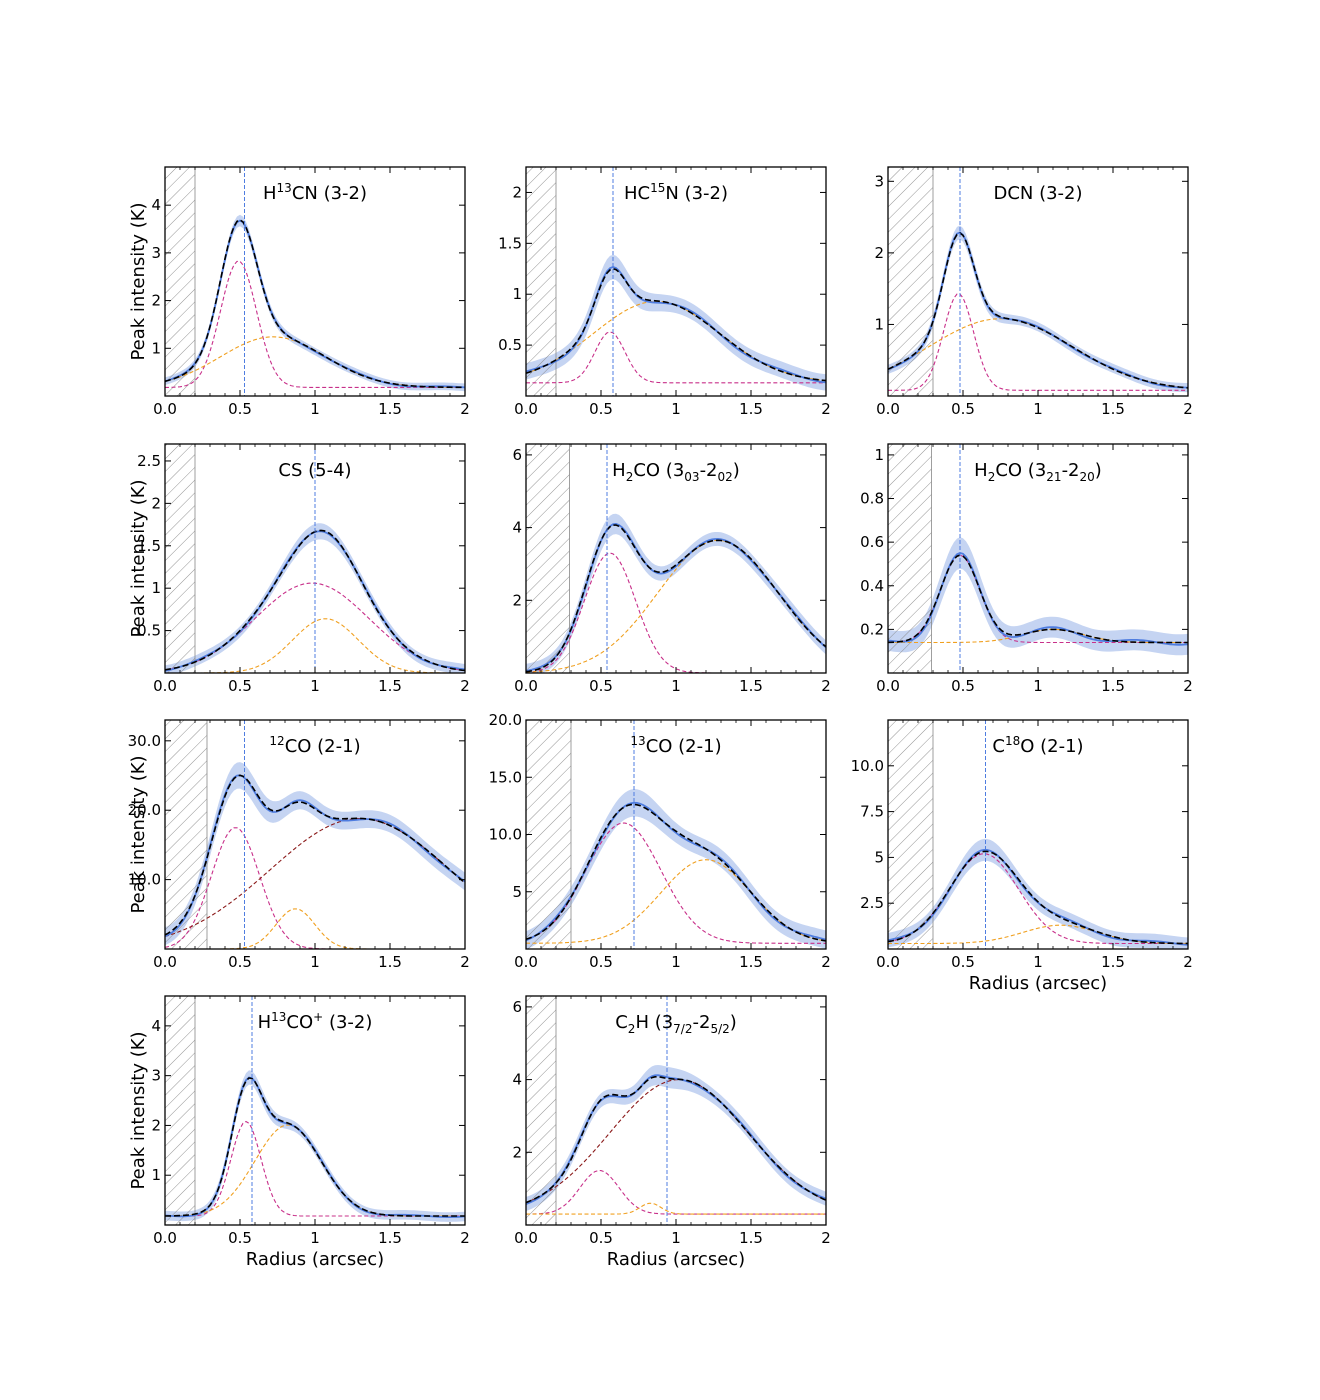 Image resolution: width=1320 pixels, height=1400 pixels. I want to click on panel-title-part: O (2-1), so click(1051, 746).